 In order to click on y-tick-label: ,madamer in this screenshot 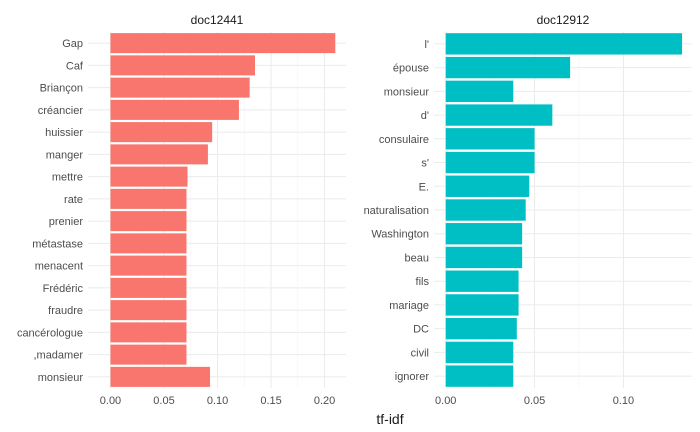, I will do `click(58, 356)`.